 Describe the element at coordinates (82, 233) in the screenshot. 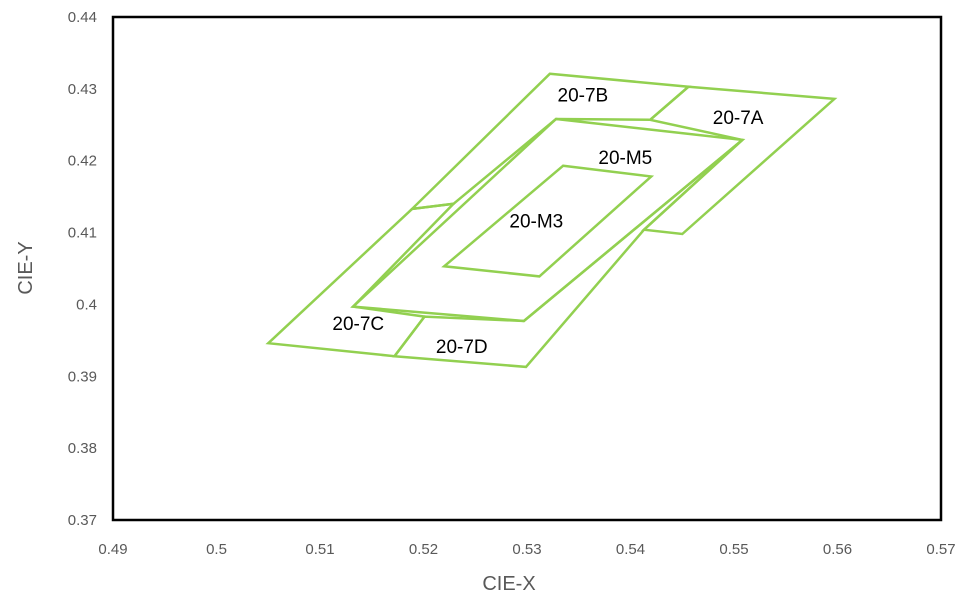

I see `y-tick-label: 0.41` at that location.